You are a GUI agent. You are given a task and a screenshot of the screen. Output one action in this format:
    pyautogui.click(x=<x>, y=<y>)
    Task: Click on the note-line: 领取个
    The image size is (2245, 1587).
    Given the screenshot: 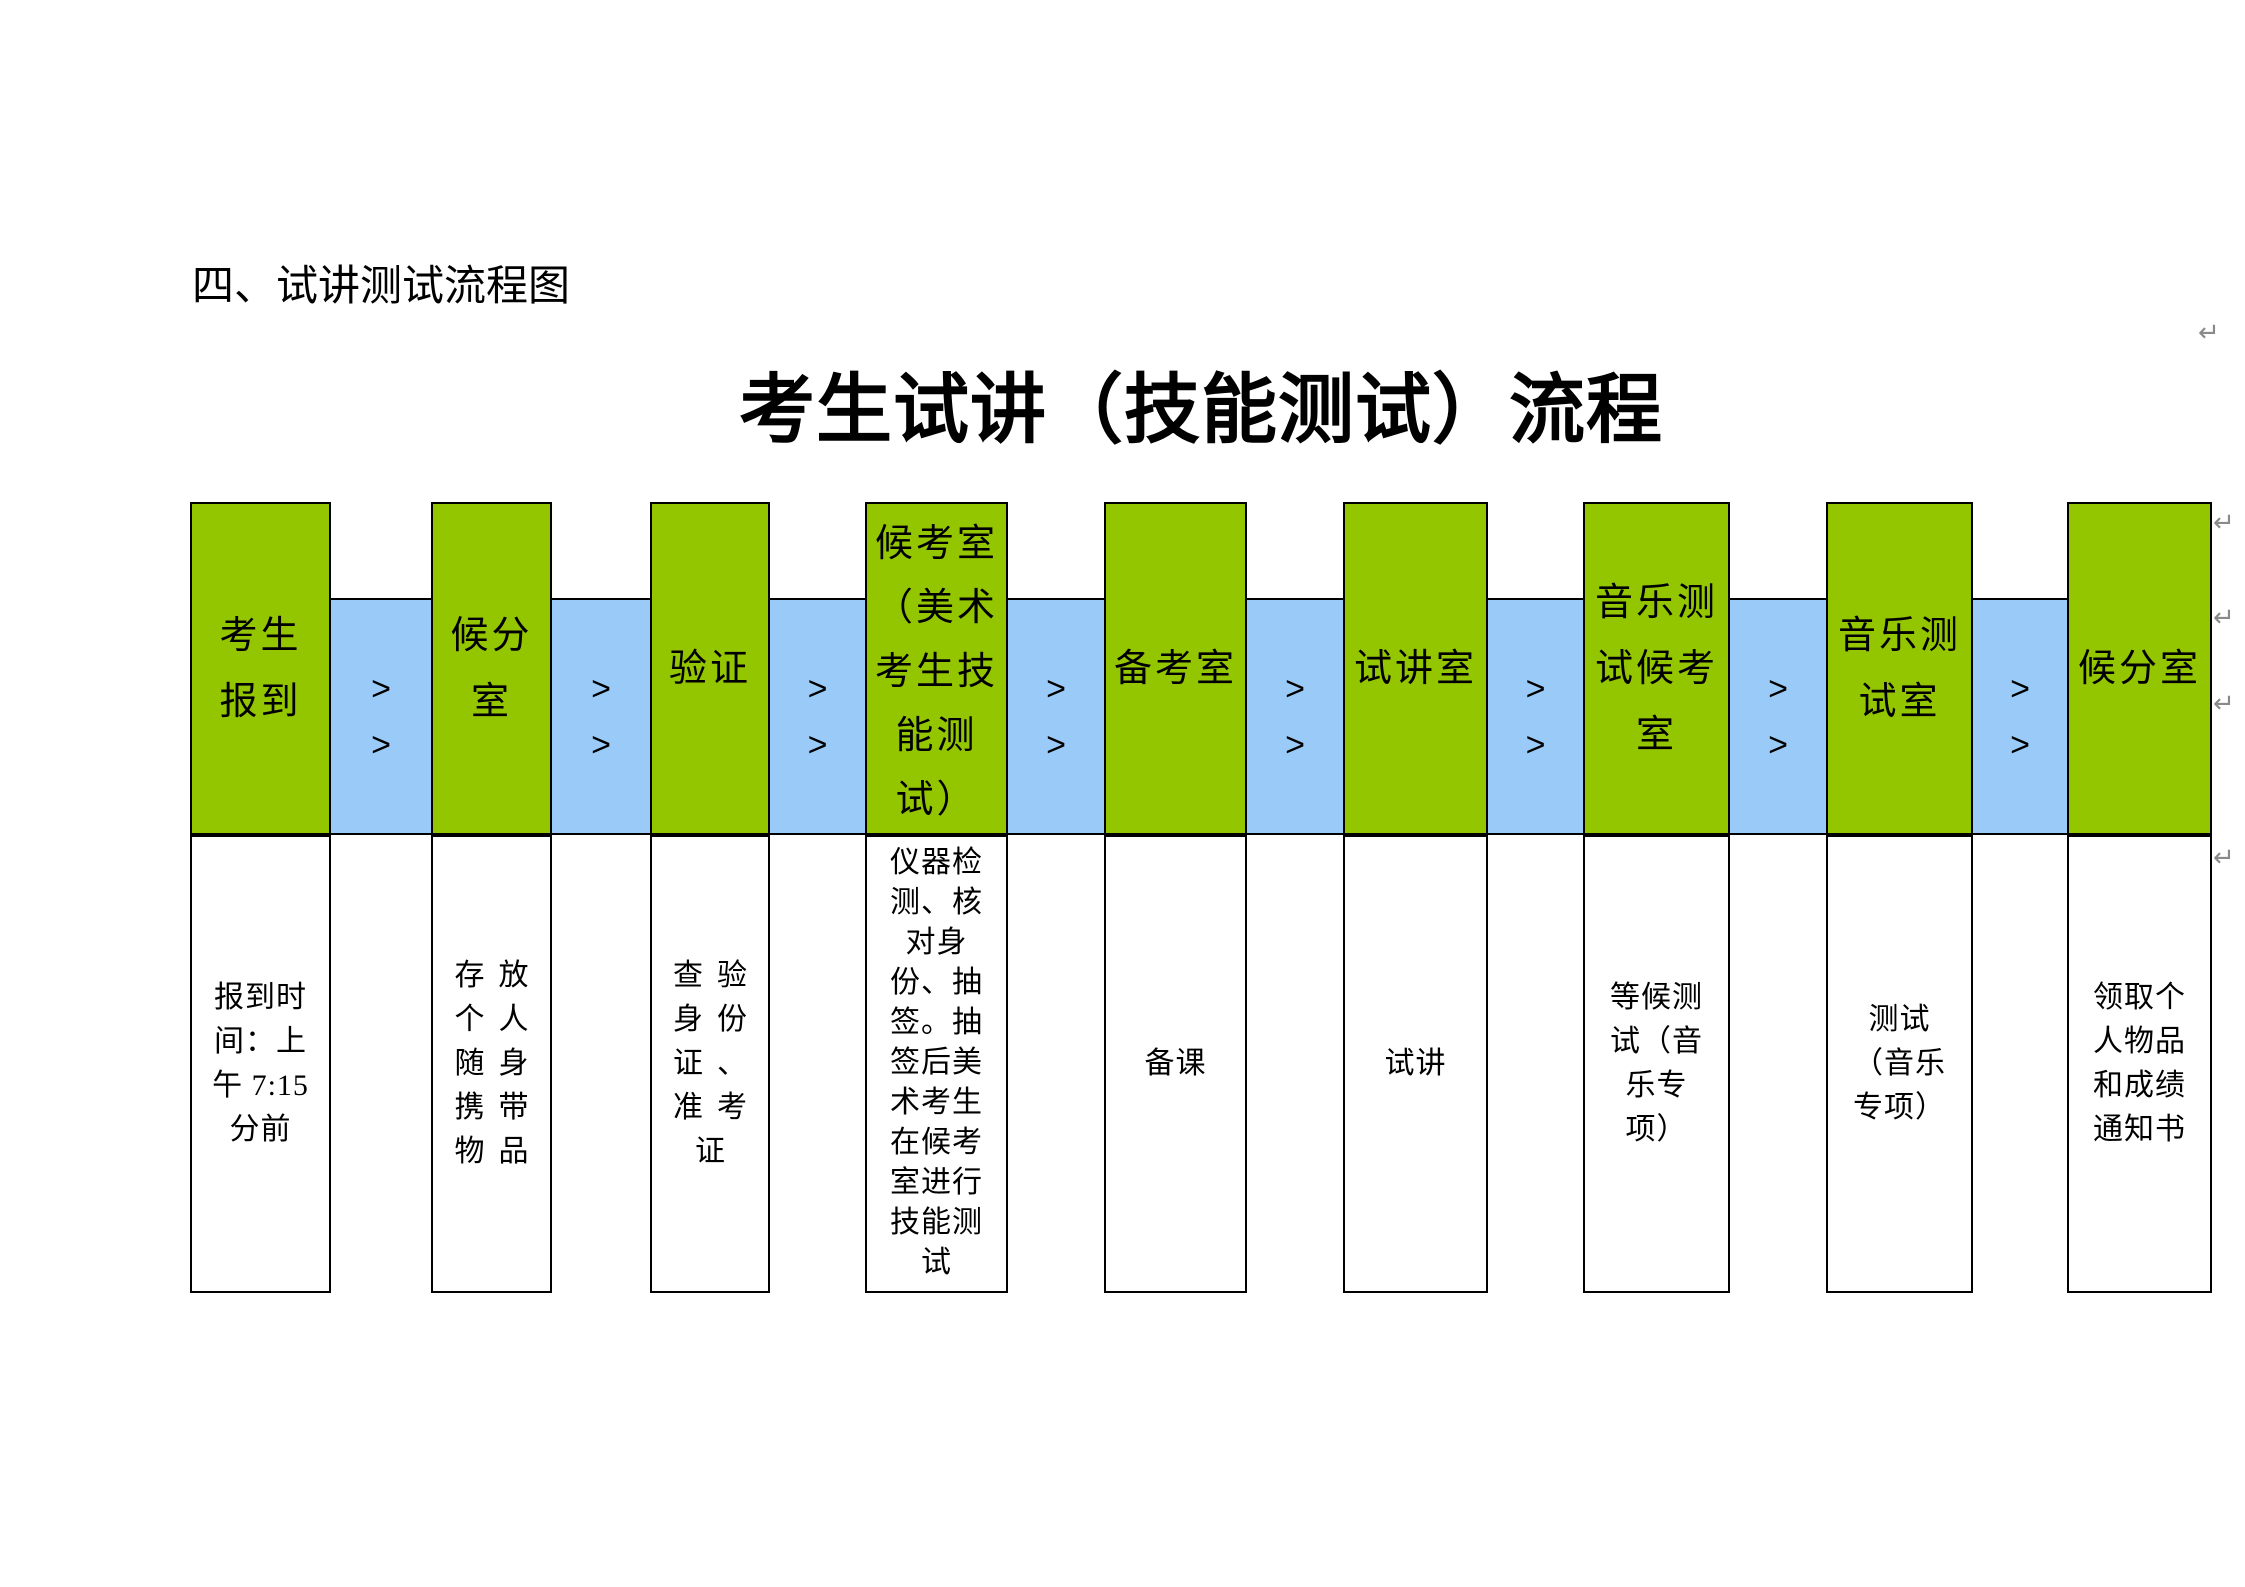 What is the action you would take?
    pyautogui.click(x=2139, y=997)
    